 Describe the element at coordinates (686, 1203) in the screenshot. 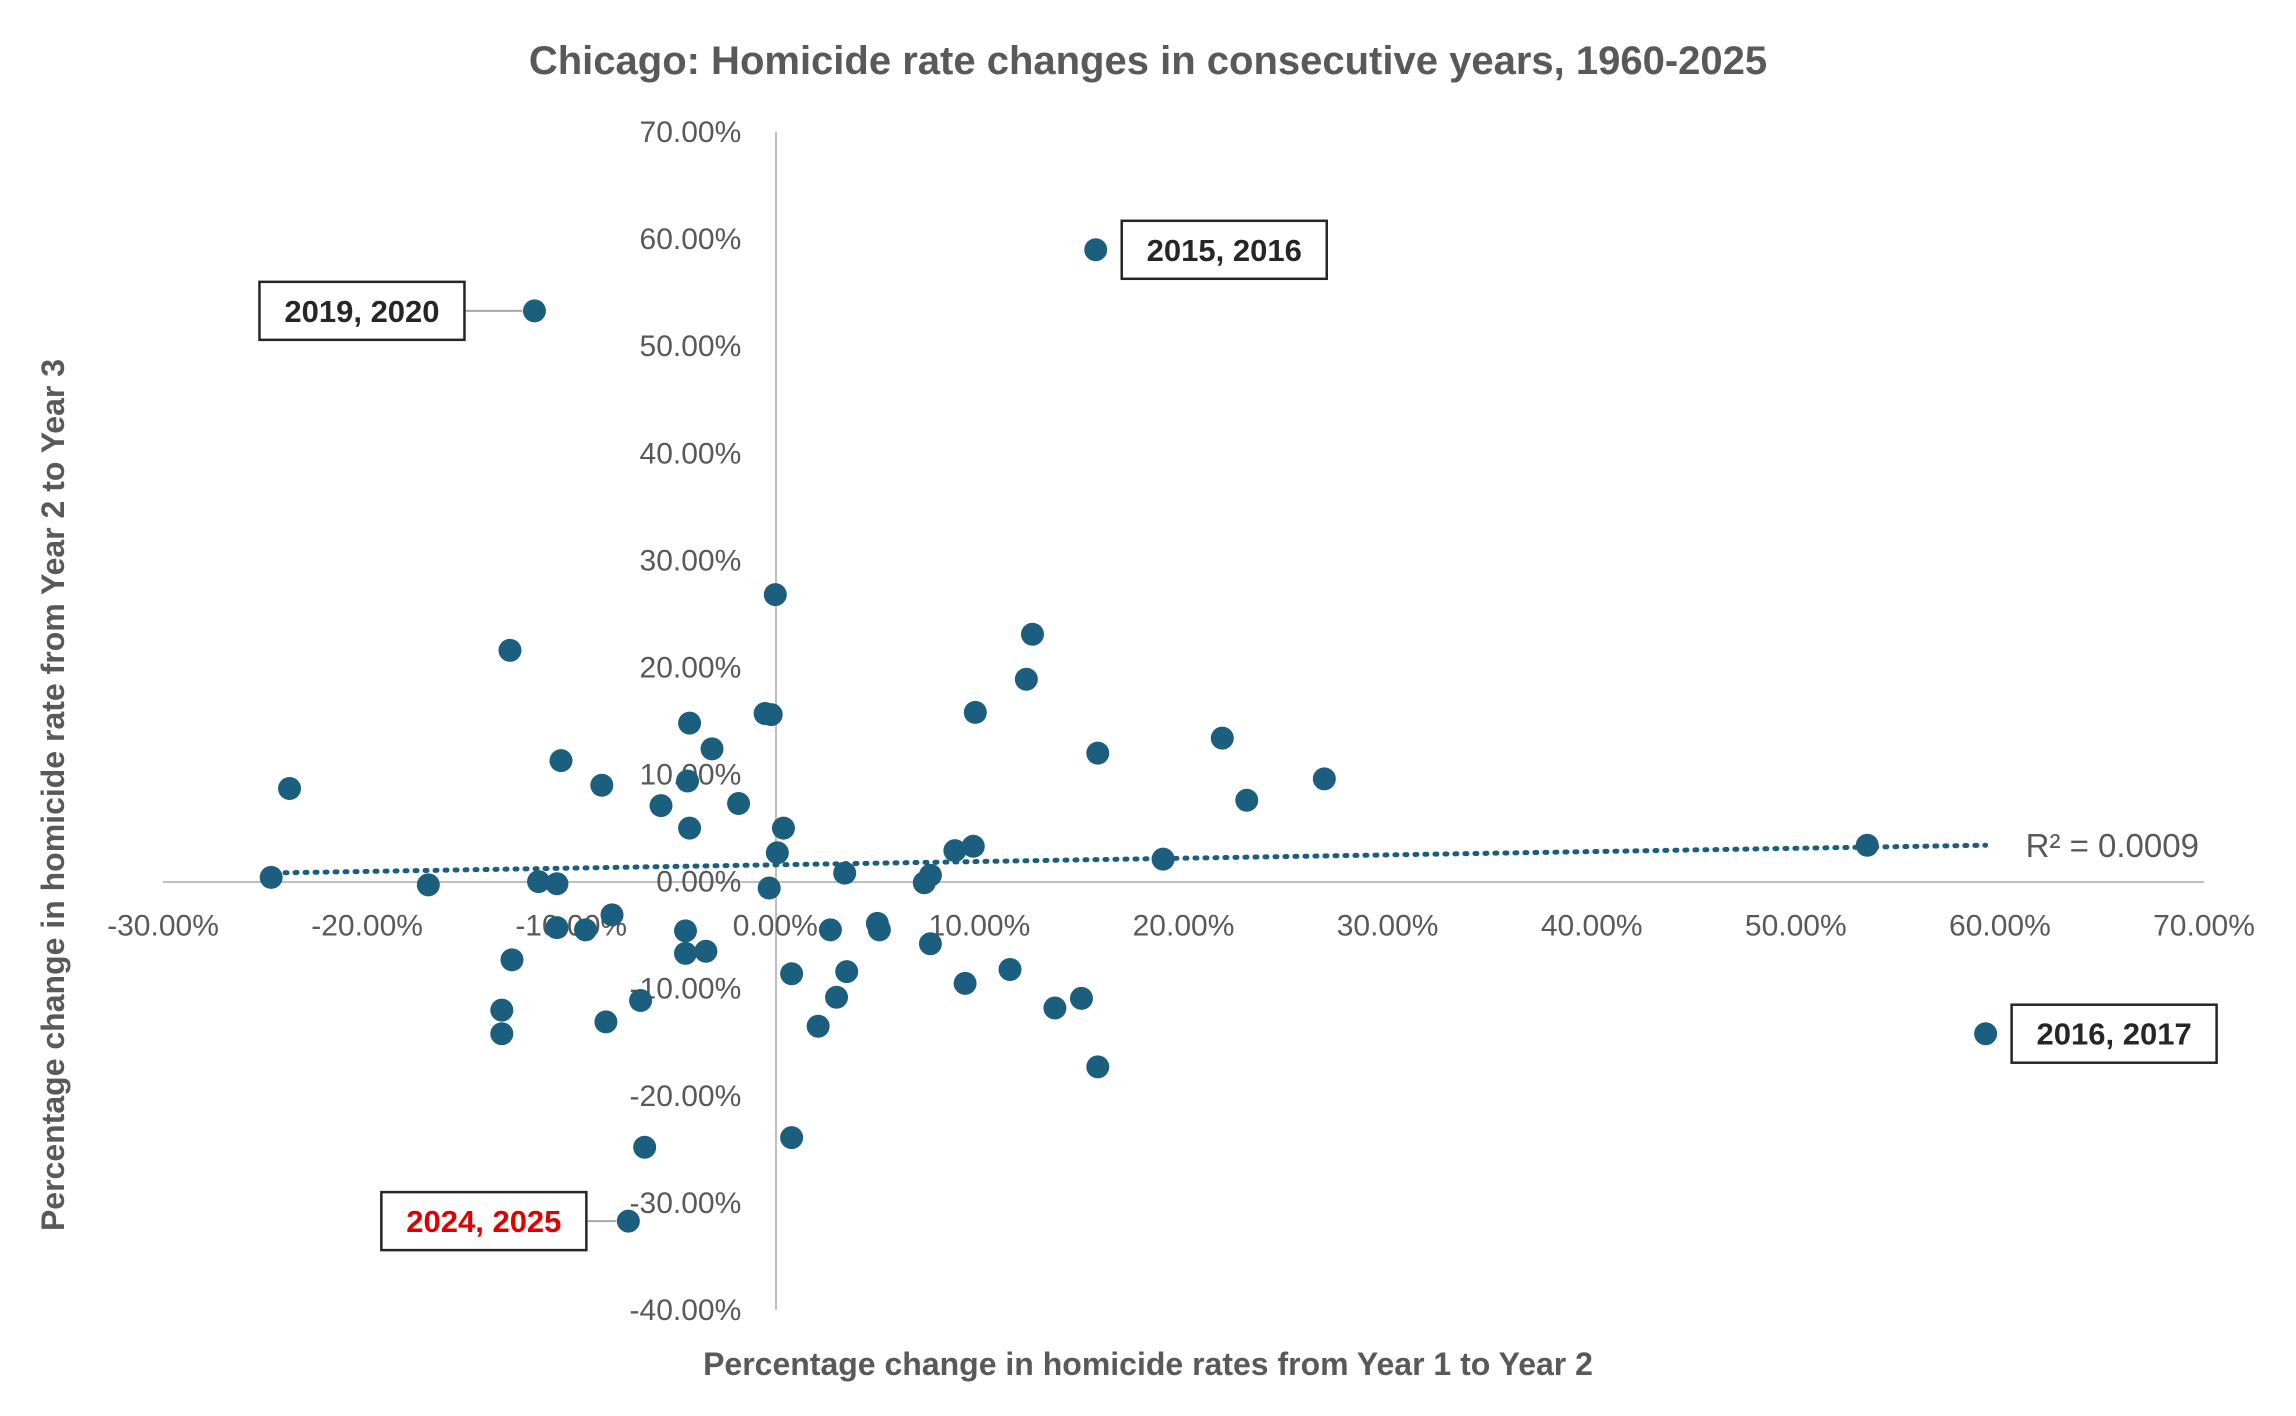

I see `y-tick-label: -30.00%` at that location.